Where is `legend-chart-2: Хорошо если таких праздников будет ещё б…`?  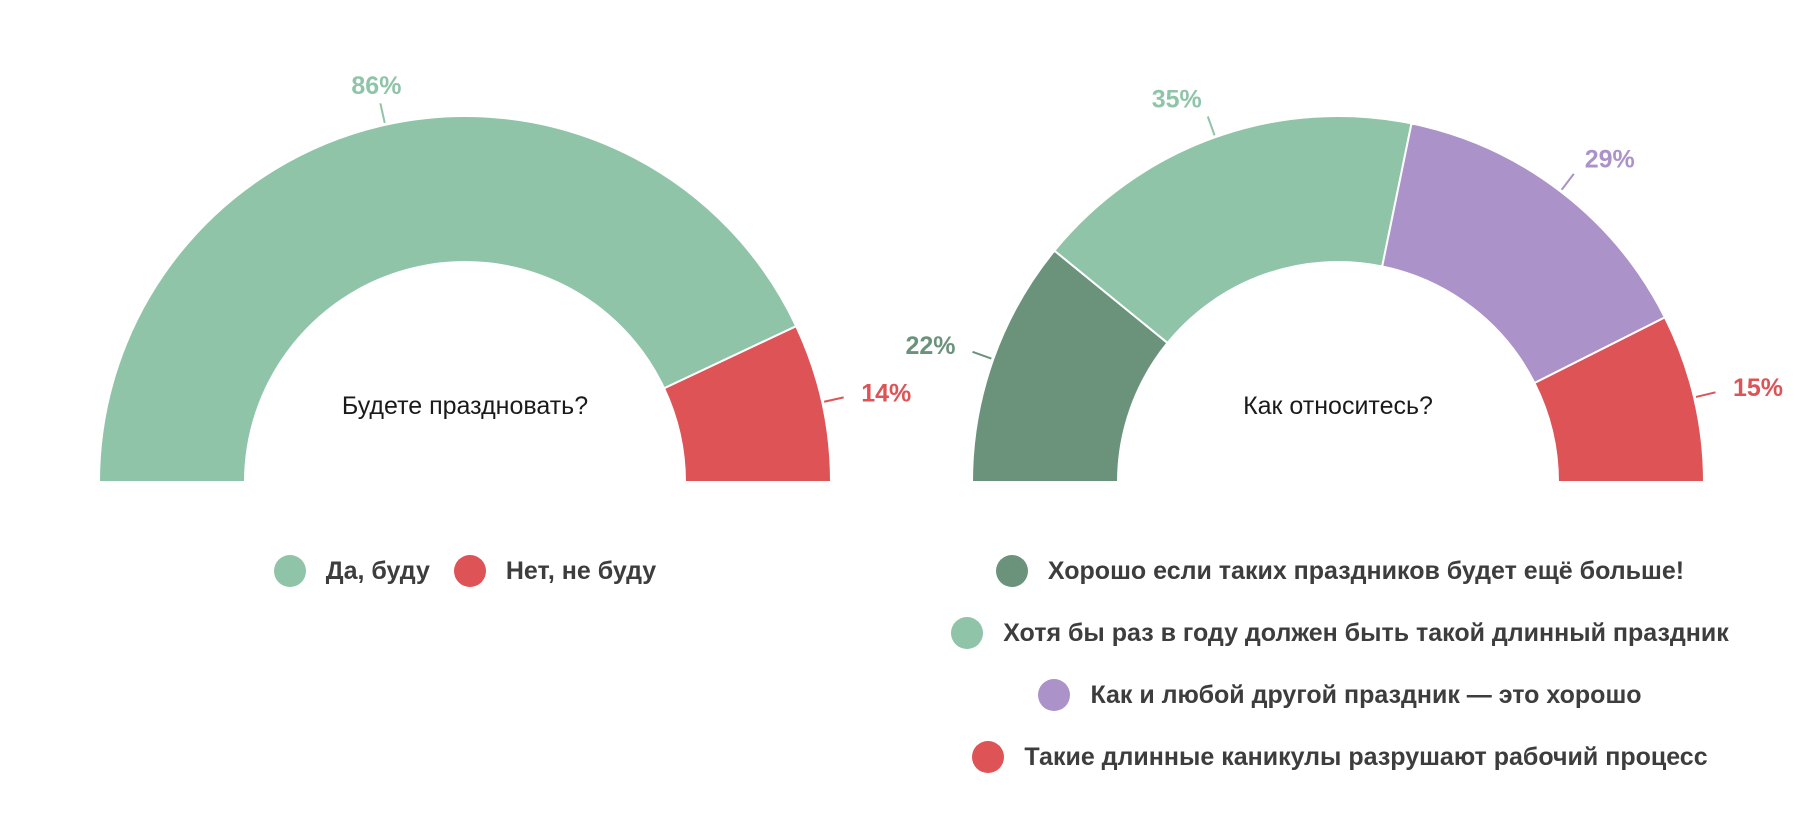 legend-chart-2: Хорошо если таких праздников будет ещё б… is located at coordinates (1340, 664).